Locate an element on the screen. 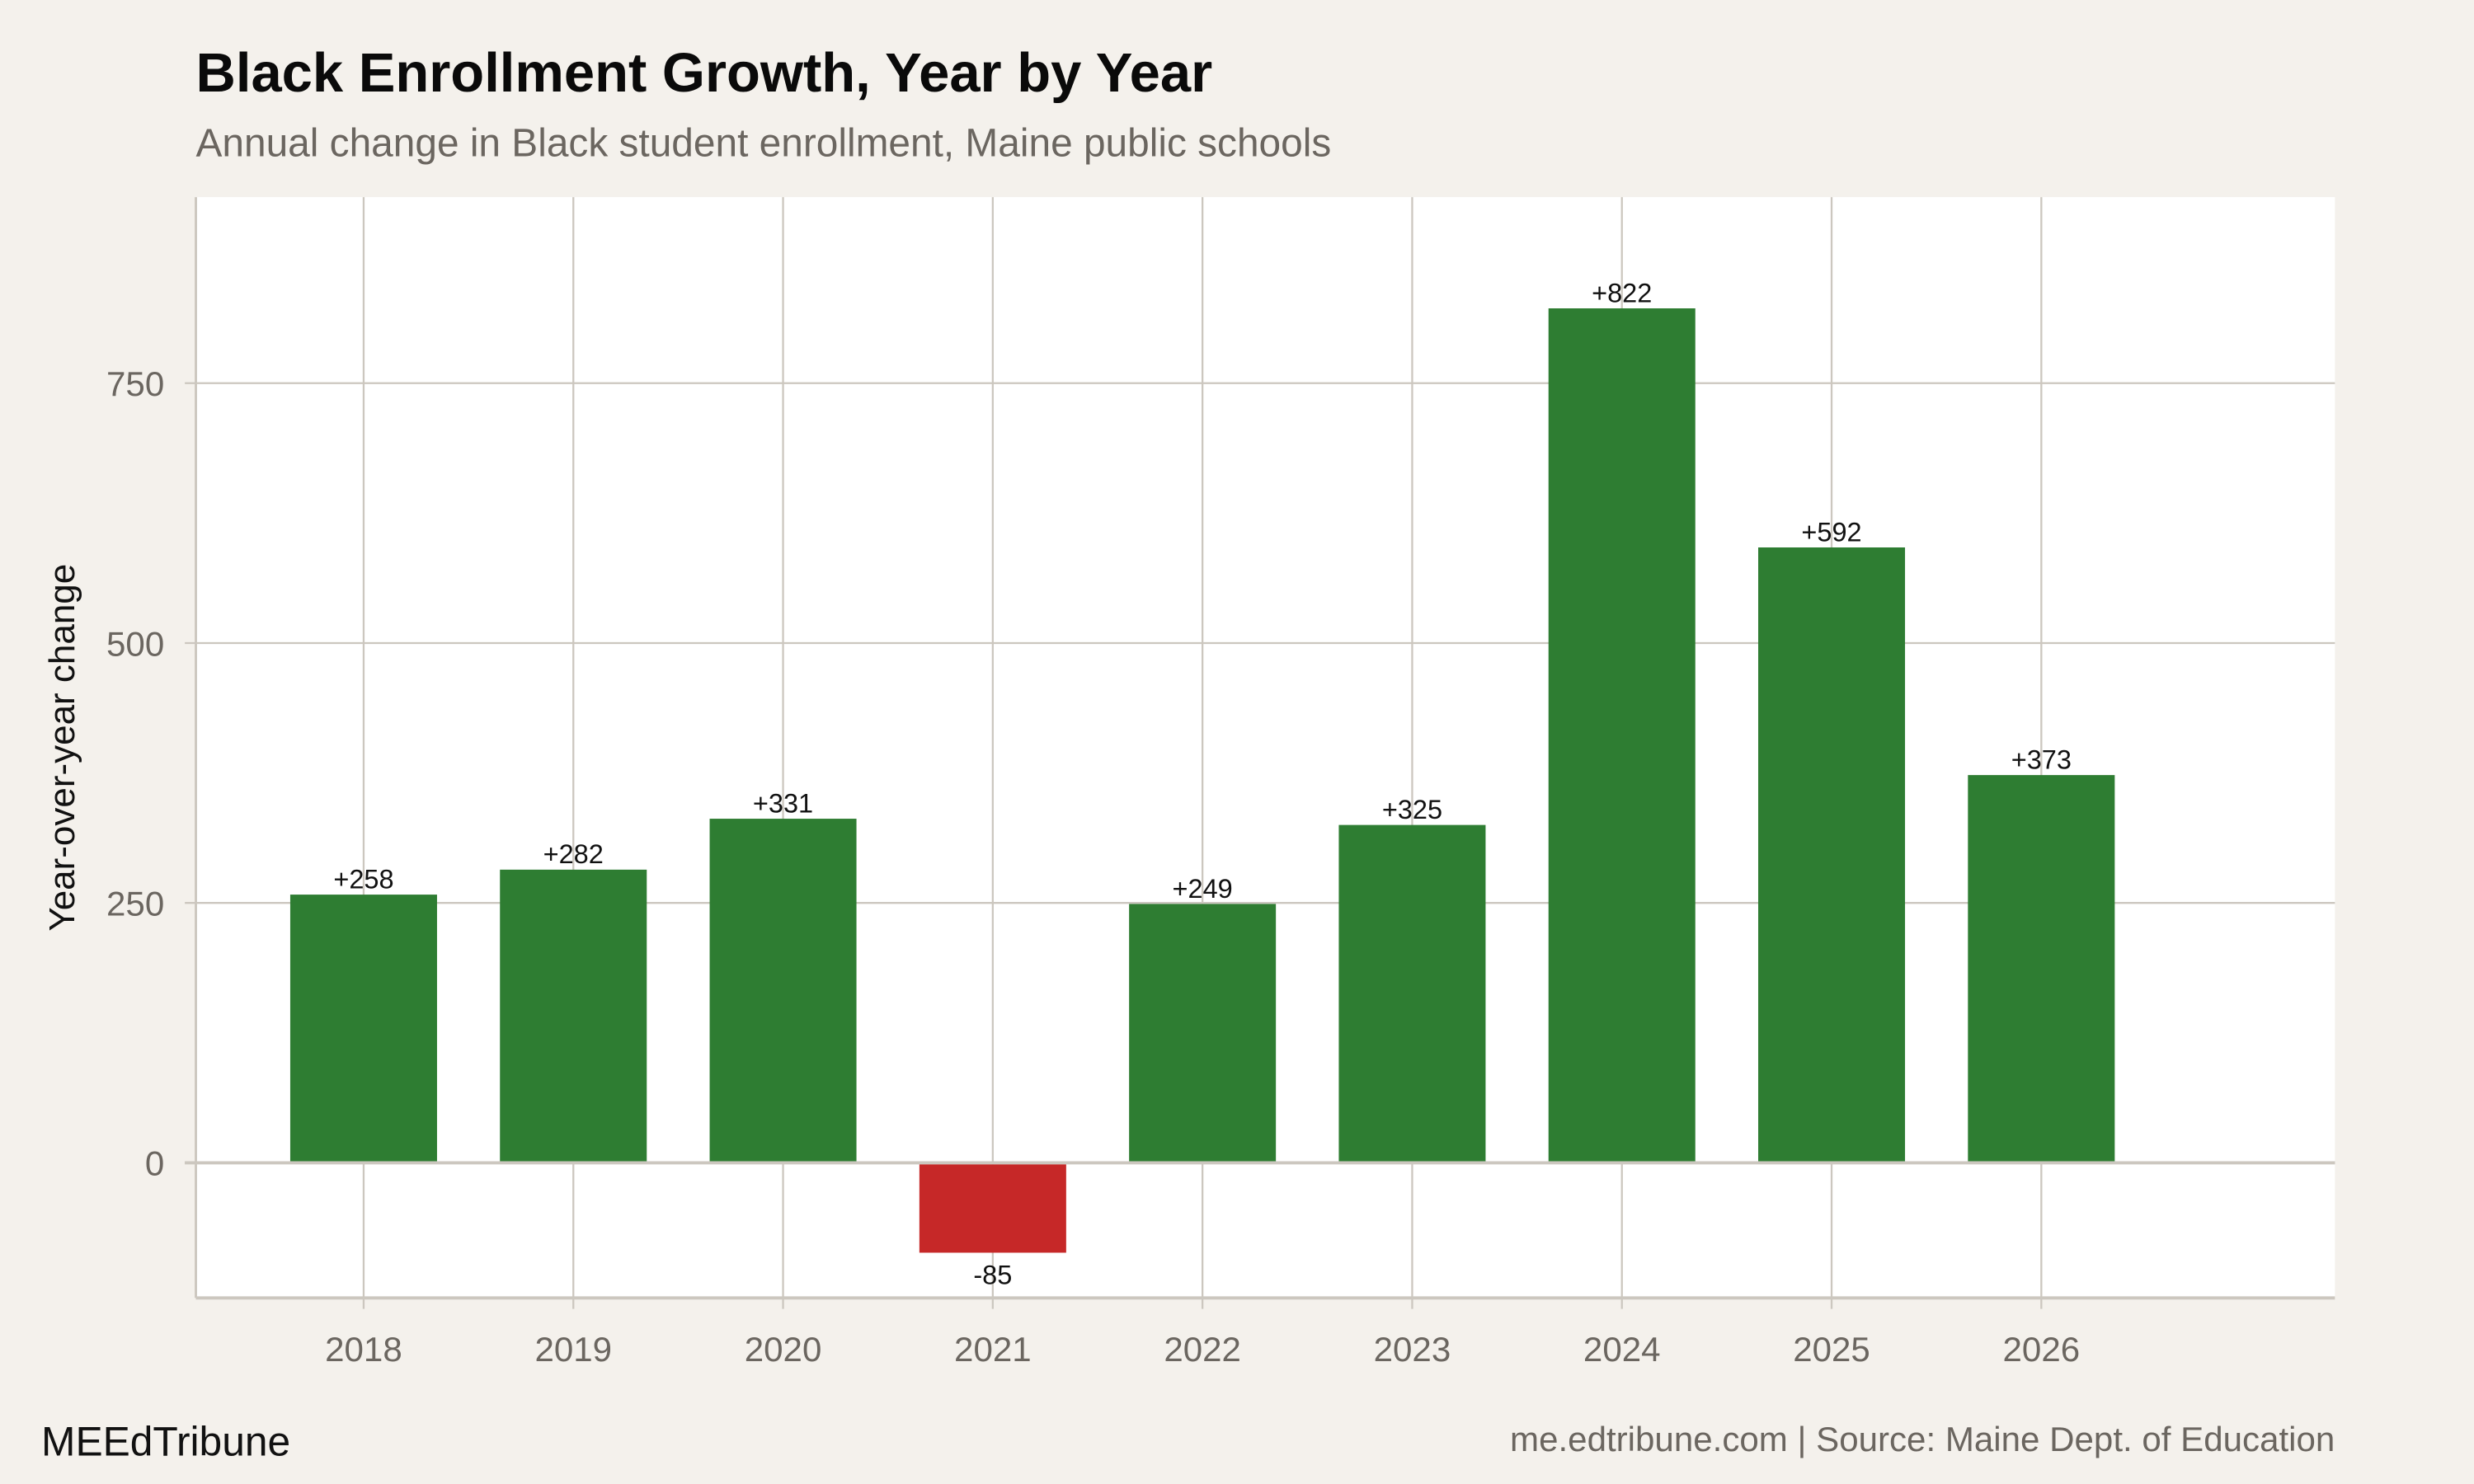  bar-2018 is located at coordinates (363, 1029).